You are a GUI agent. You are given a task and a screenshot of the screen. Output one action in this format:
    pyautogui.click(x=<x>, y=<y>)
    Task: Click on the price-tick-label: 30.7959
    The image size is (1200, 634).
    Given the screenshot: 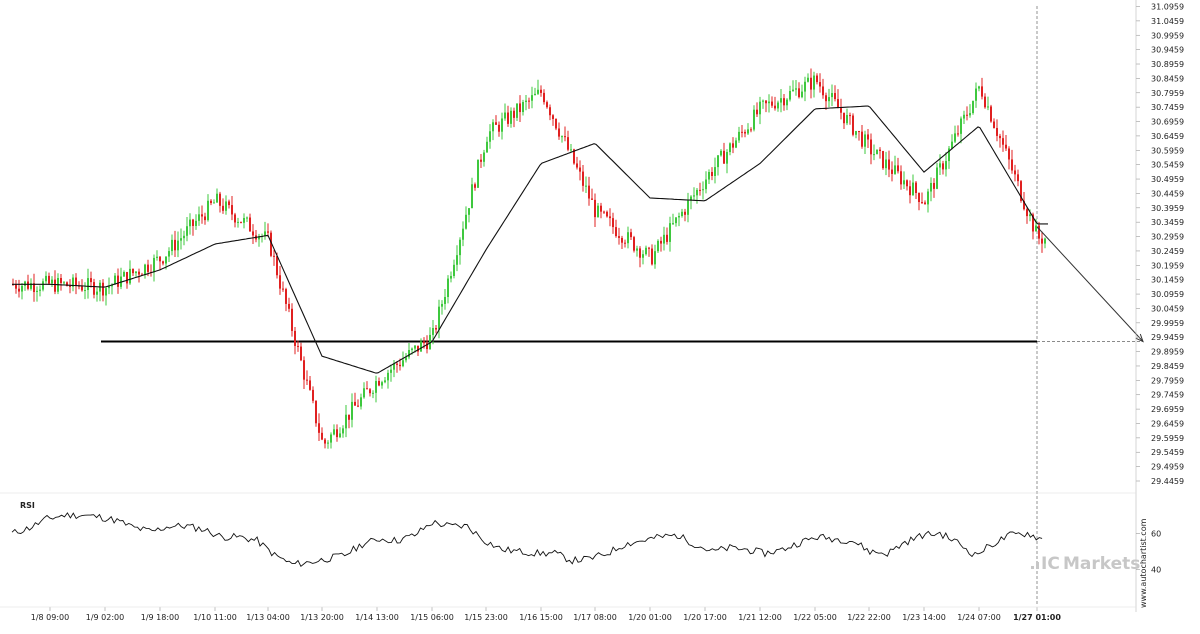 What is the action you would take?
    pyautogui.click(x=1167, y=93)
    